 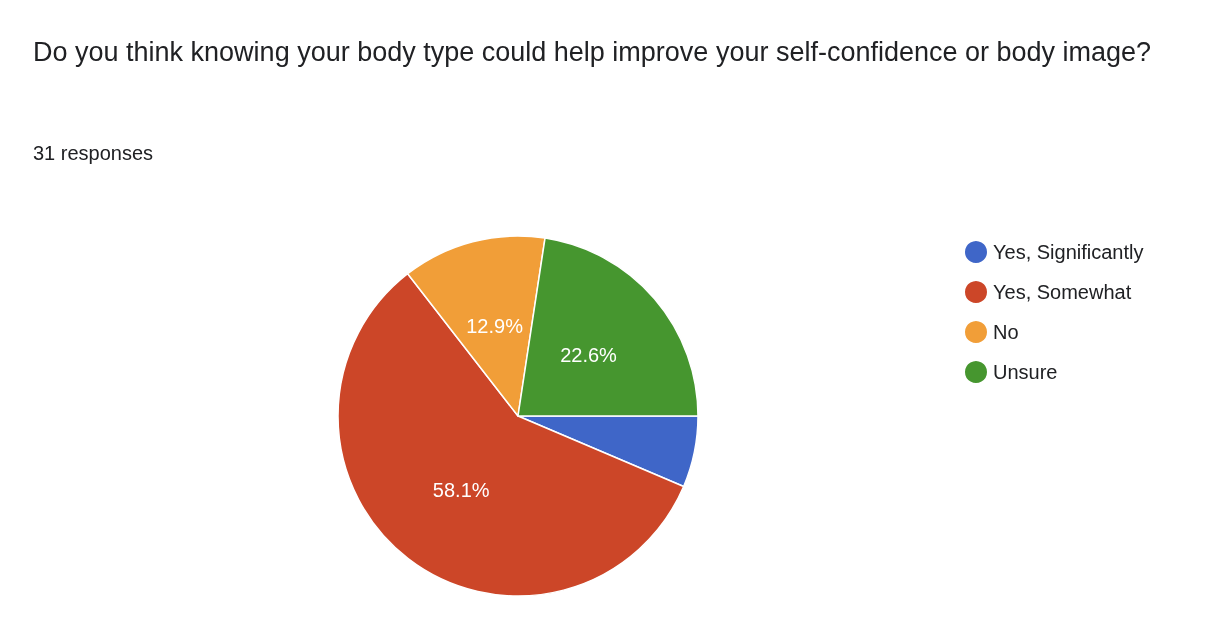 I want to click on data-label: 12.9%, so click(x=495, y=325).